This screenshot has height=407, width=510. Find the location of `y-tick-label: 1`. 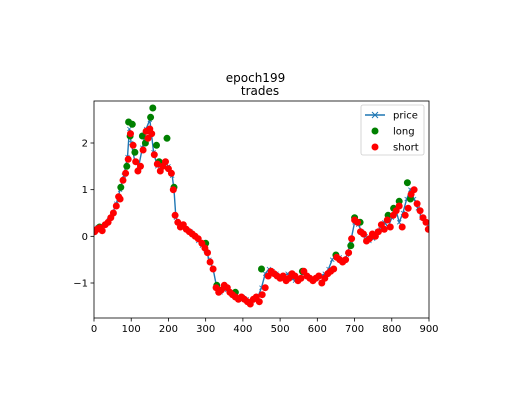

y-tick-label: 1 is located at coordinates (85, 190).